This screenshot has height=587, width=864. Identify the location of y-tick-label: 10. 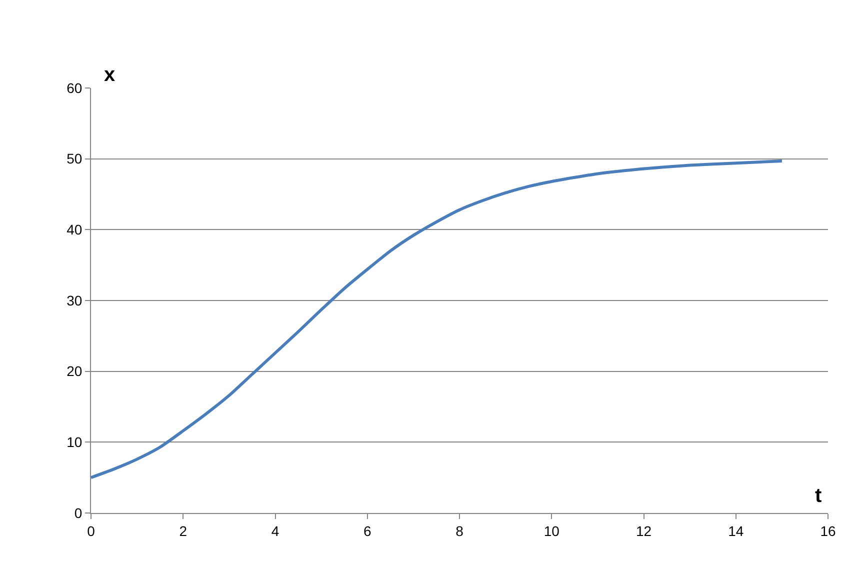
(74, 442).